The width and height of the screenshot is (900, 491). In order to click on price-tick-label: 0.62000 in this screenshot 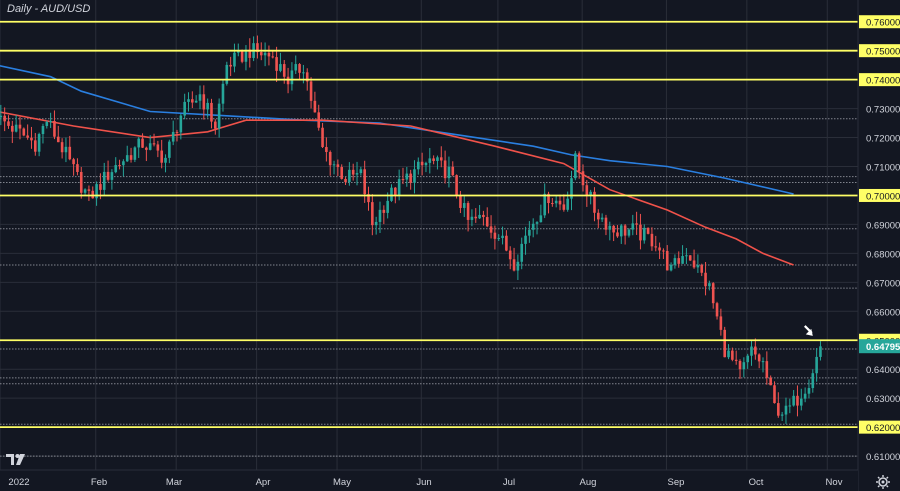, I will do `click(883, 428)`.